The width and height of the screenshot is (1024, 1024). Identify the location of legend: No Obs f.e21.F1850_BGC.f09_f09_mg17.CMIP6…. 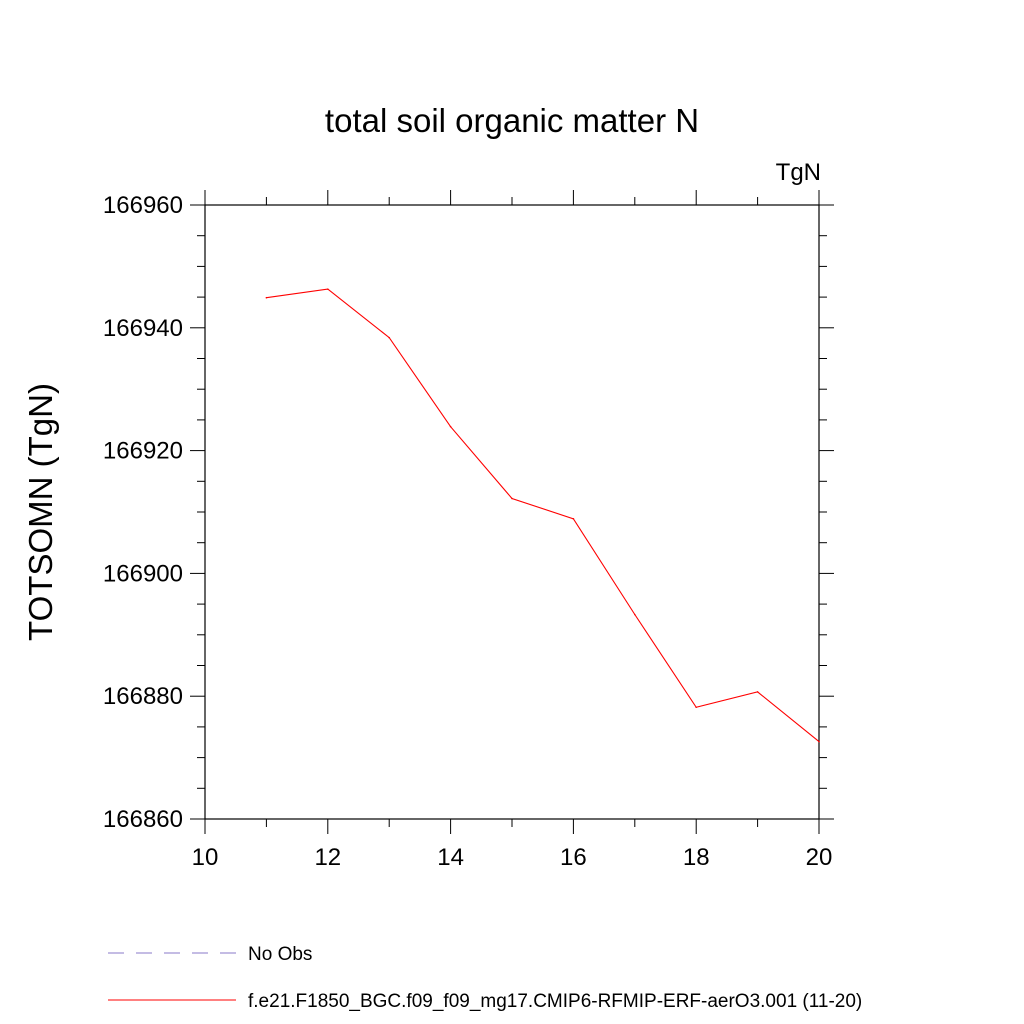
(485, 978).